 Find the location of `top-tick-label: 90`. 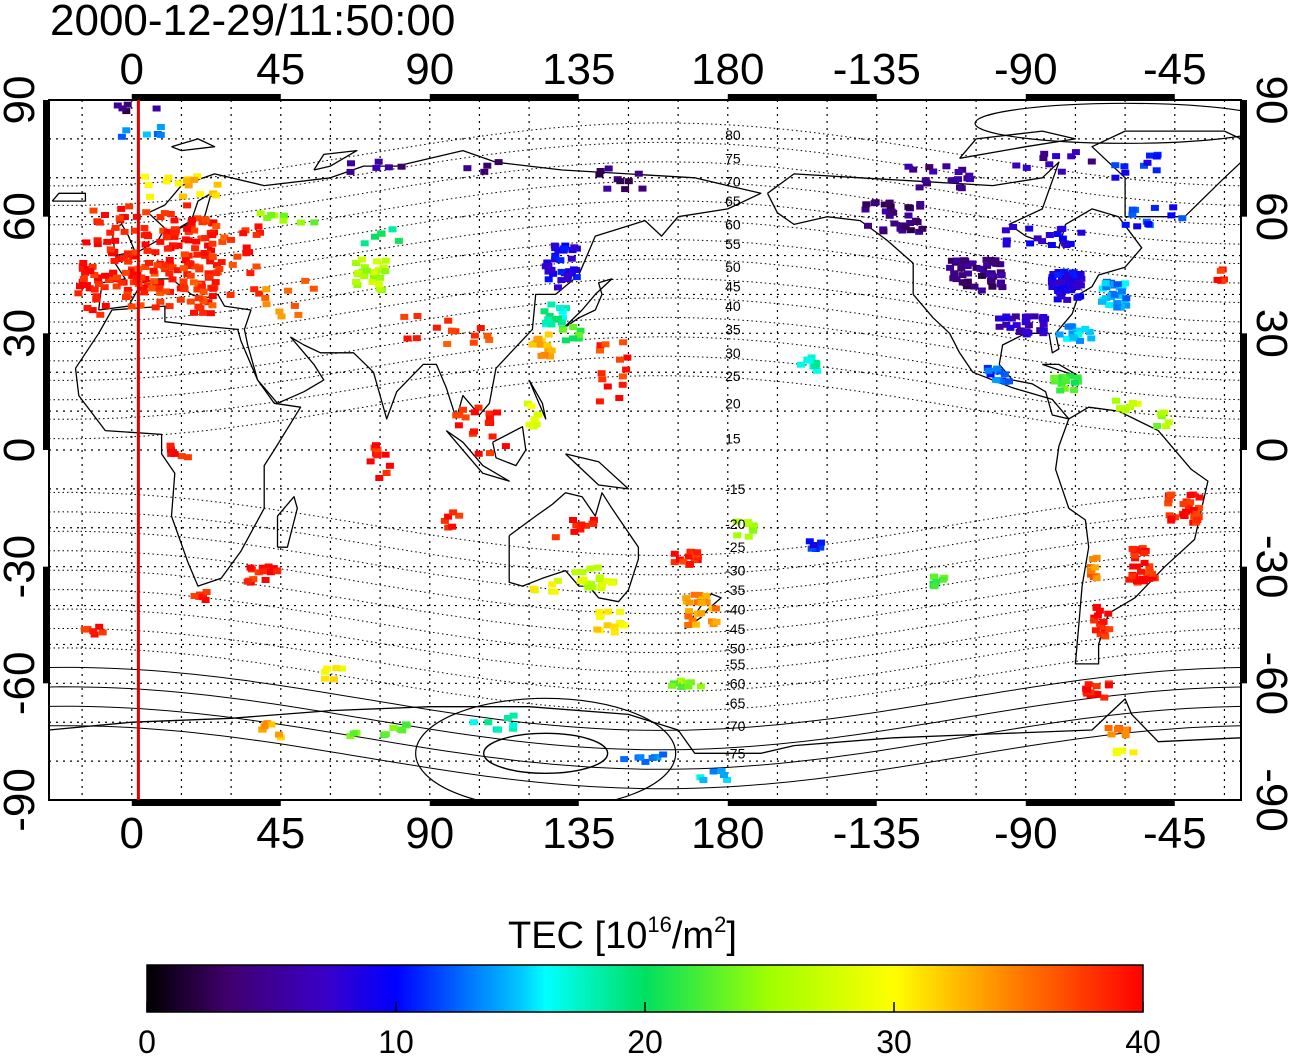

top-tick-label: 90 is located at coordinates (429, 69).